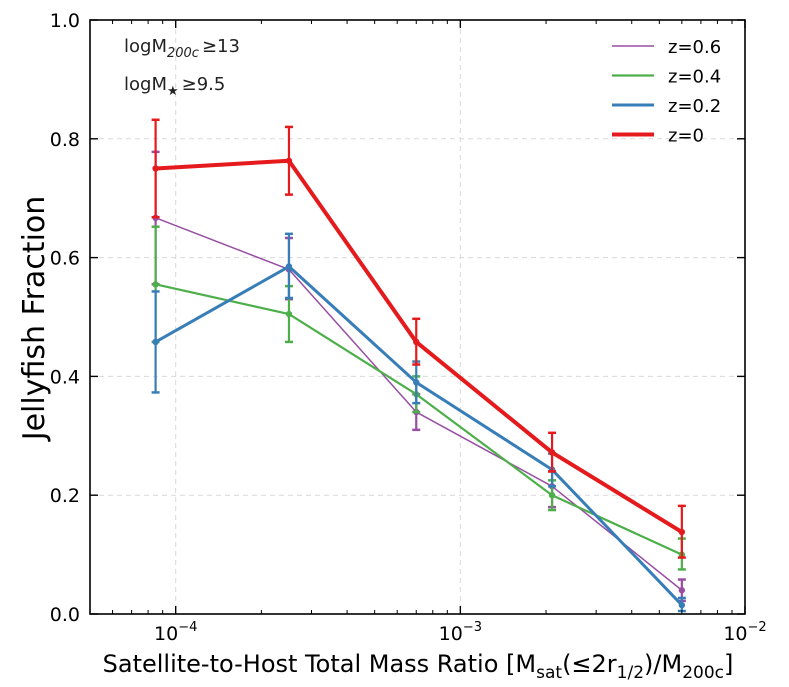  What do you see at coordinates (744, 632) in the screenshot?
I see `x-tick-label: 10⁻²` at bounding box center [744, 632].